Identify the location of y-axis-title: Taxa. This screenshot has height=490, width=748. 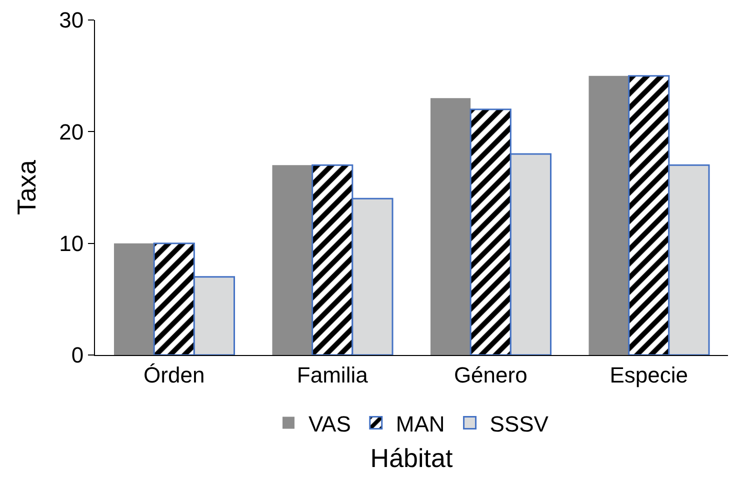
(27, 187).